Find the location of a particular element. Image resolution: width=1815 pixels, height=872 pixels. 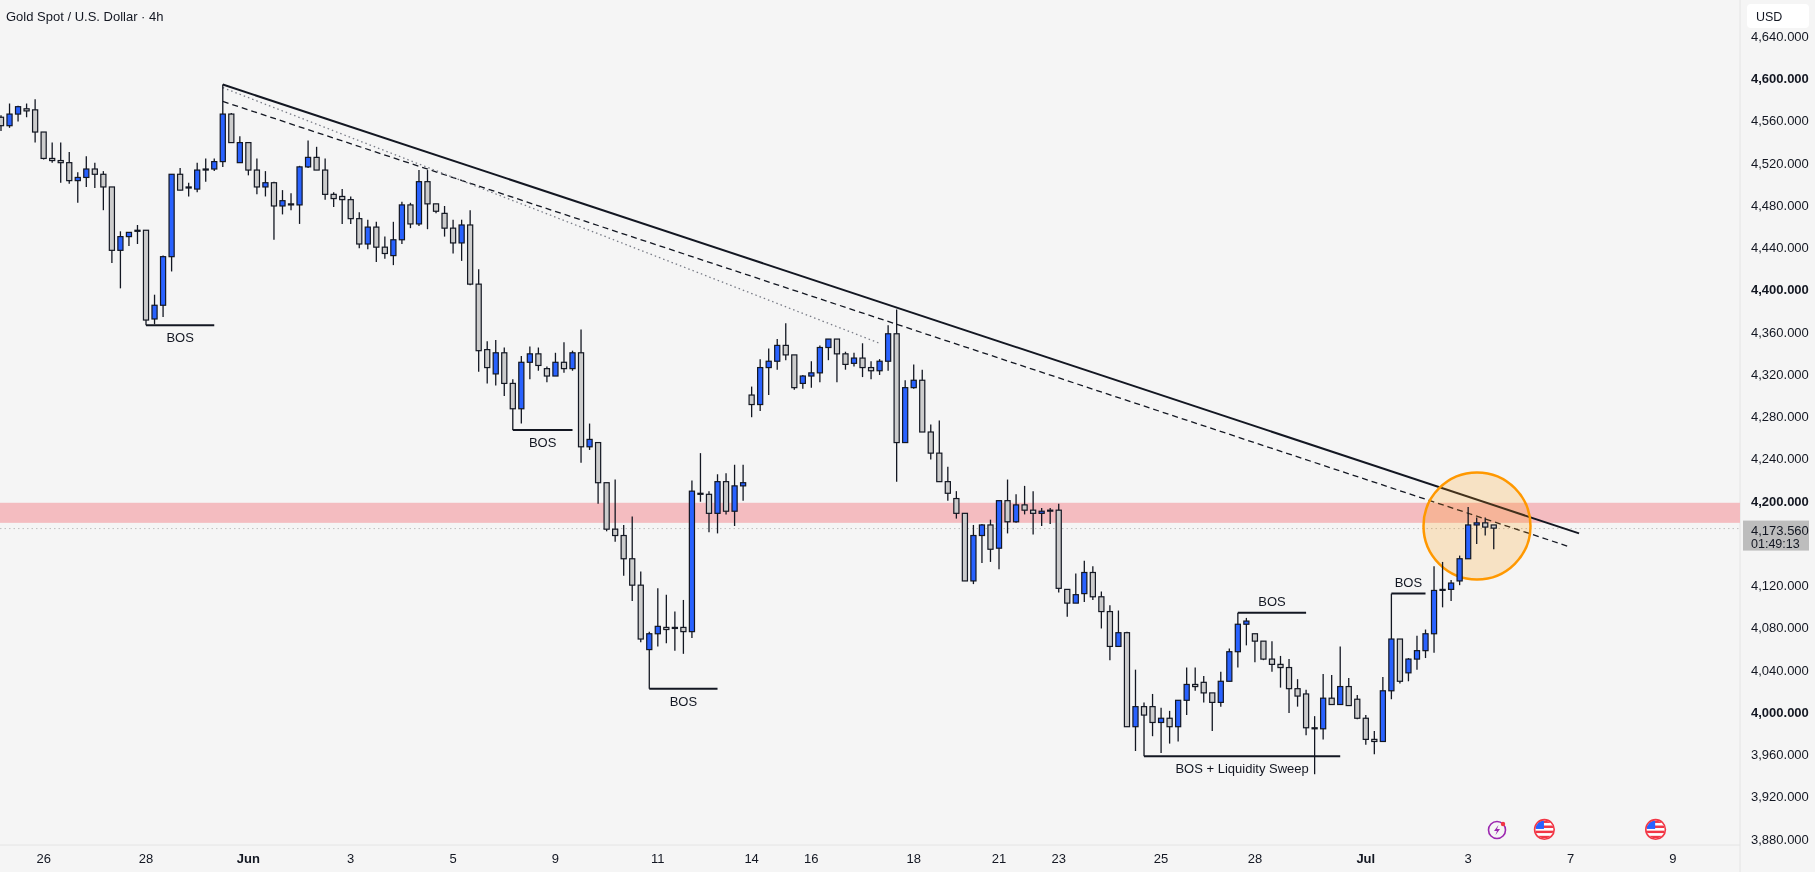

x-tick-label: 25 is located at coordinates (1161, 858).